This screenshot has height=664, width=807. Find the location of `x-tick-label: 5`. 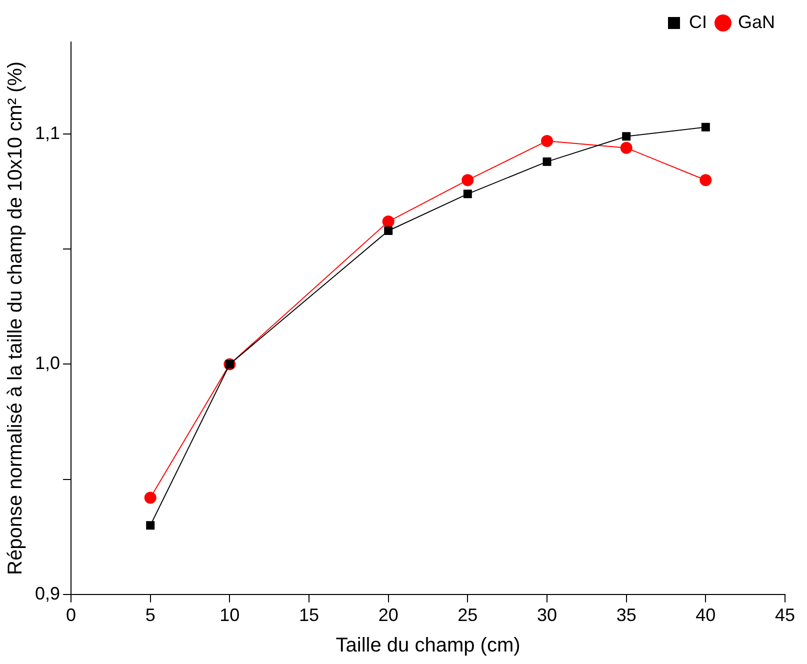

x-tick-label: 5 is located at coordinates (150, 615).